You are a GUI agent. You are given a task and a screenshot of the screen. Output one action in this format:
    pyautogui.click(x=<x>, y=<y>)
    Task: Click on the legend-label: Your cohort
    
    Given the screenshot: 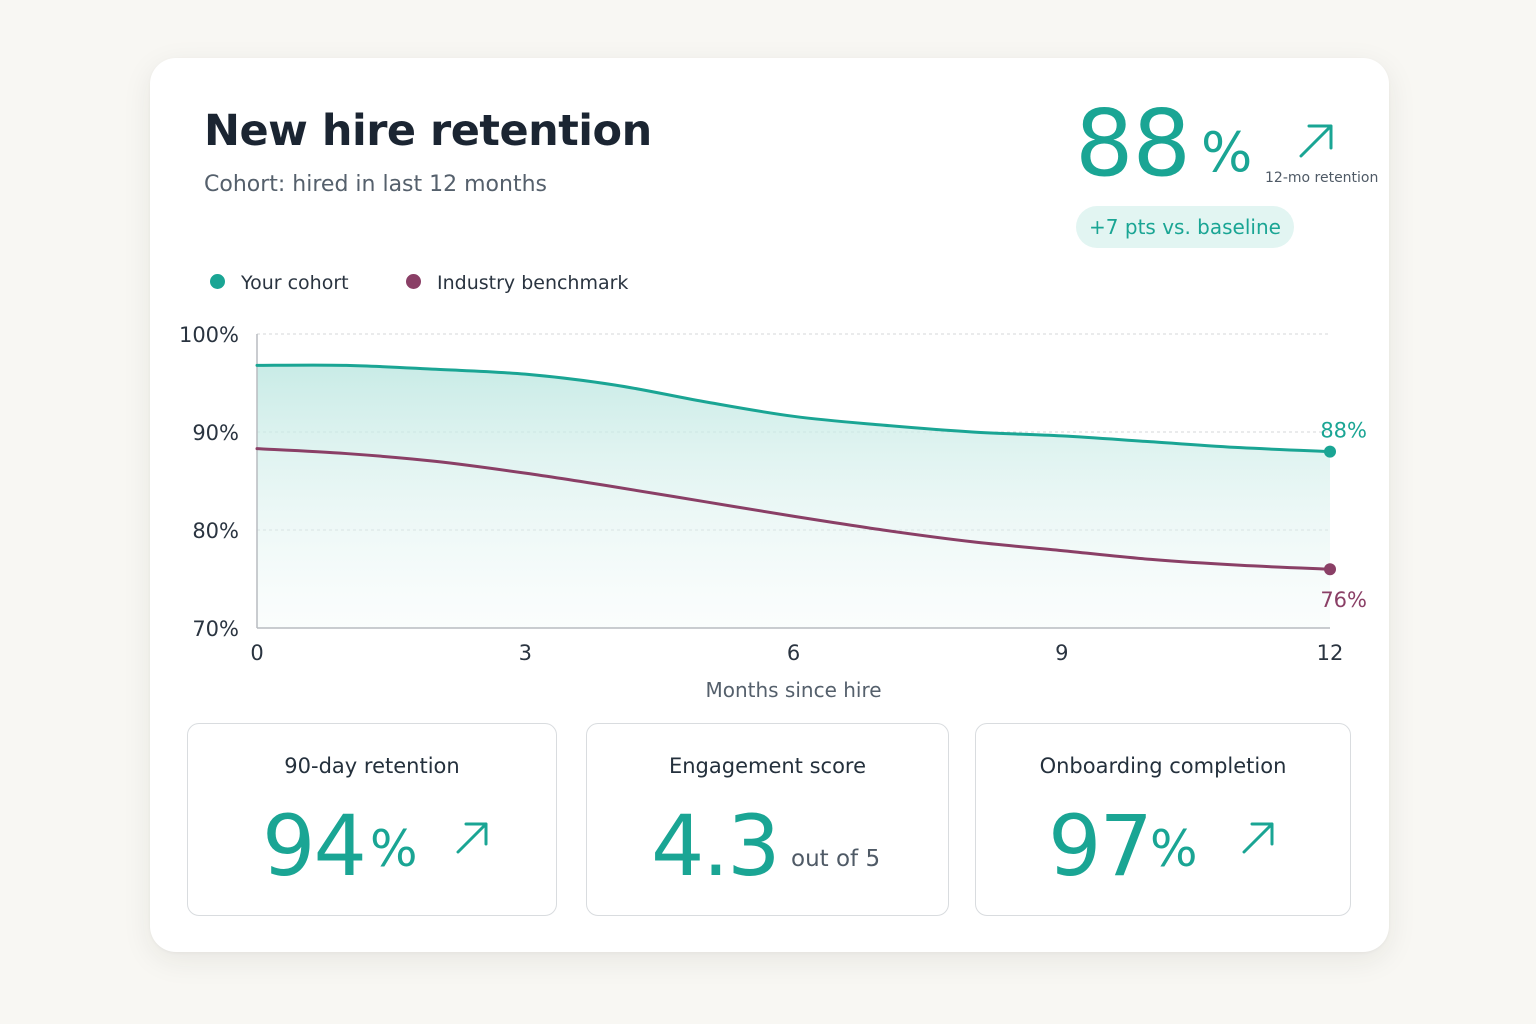 What is the action you would take?
    pyautogui.click(x=295, y=283)
    